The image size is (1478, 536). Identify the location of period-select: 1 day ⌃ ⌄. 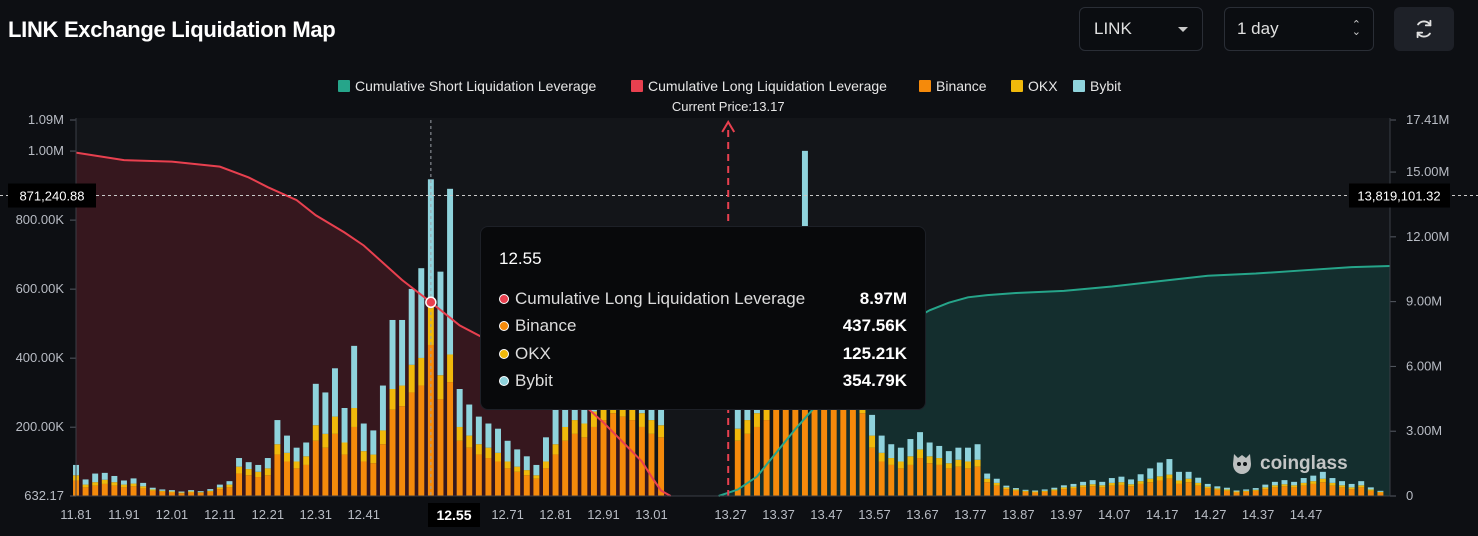
(1299, 29).